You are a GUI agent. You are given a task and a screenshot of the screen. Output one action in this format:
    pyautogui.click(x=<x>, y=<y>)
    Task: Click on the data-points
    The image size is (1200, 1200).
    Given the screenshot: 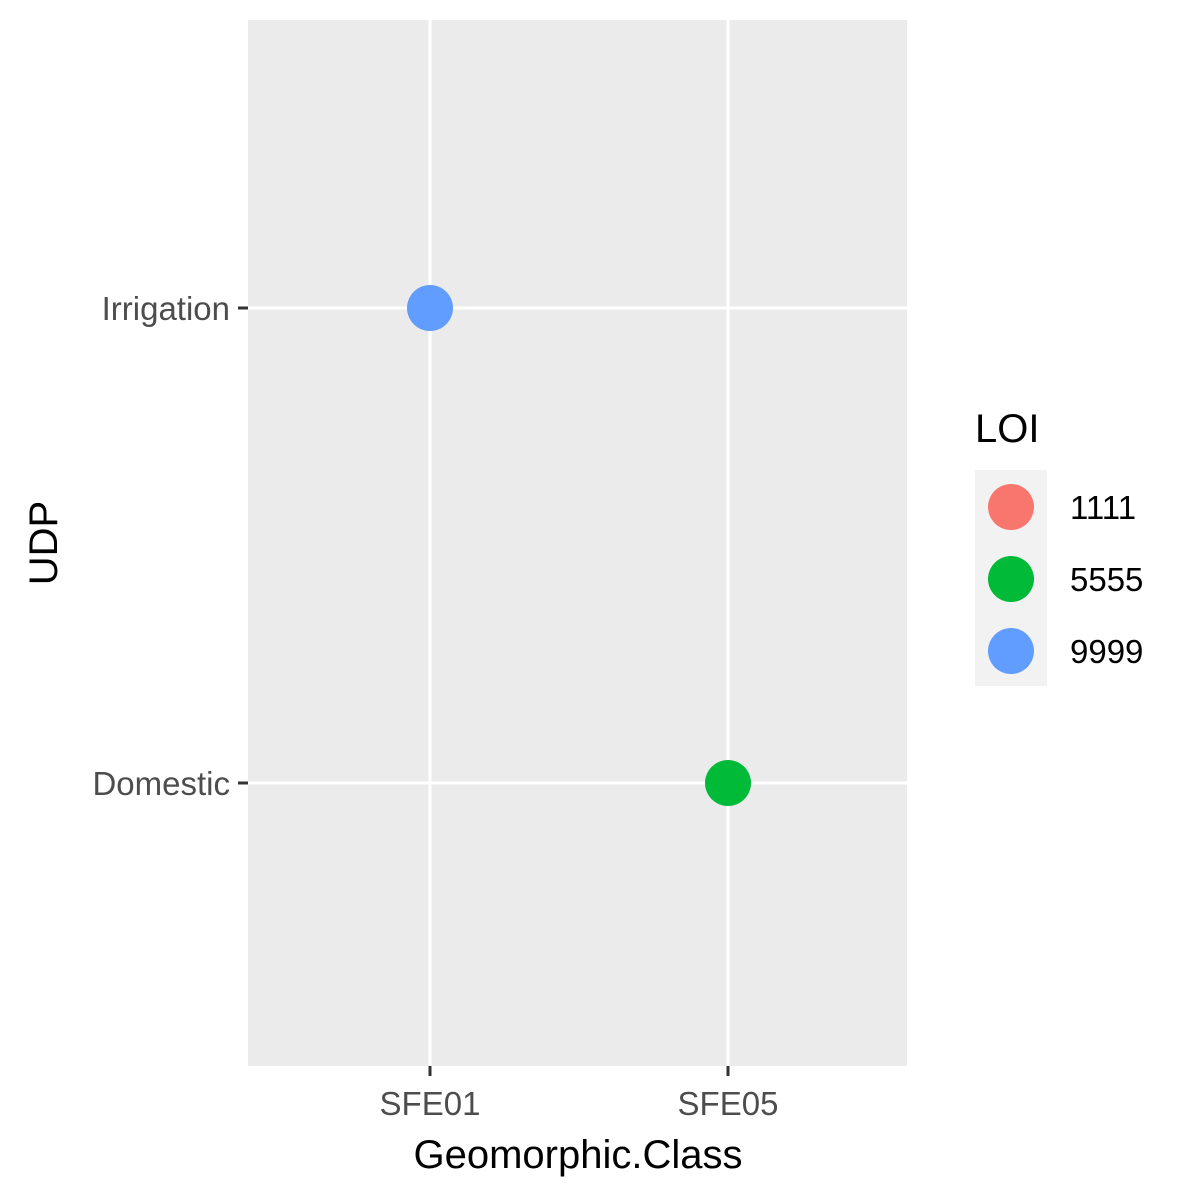 What is the action you would take?
    pyautogui.click(x=579, y=545)
    